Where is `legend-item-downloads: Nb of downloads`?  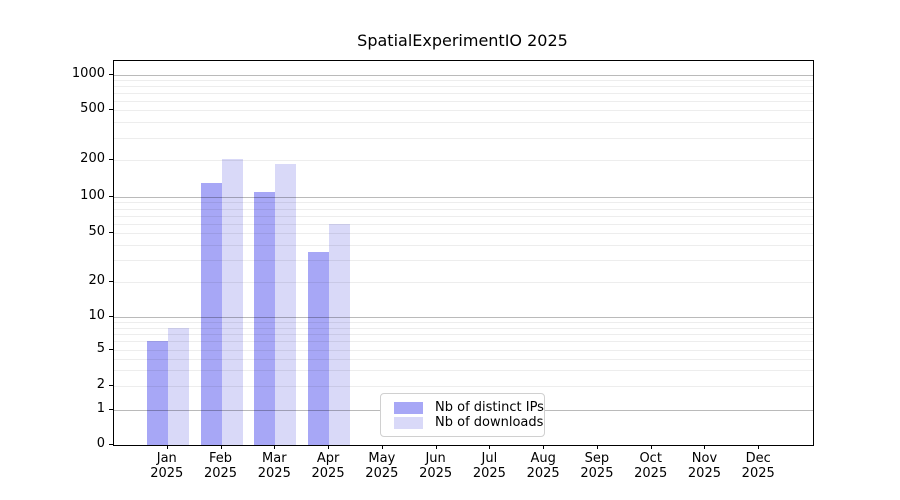 legend-item-downloads: Nb of downloads is located at coordinates (468, 422).